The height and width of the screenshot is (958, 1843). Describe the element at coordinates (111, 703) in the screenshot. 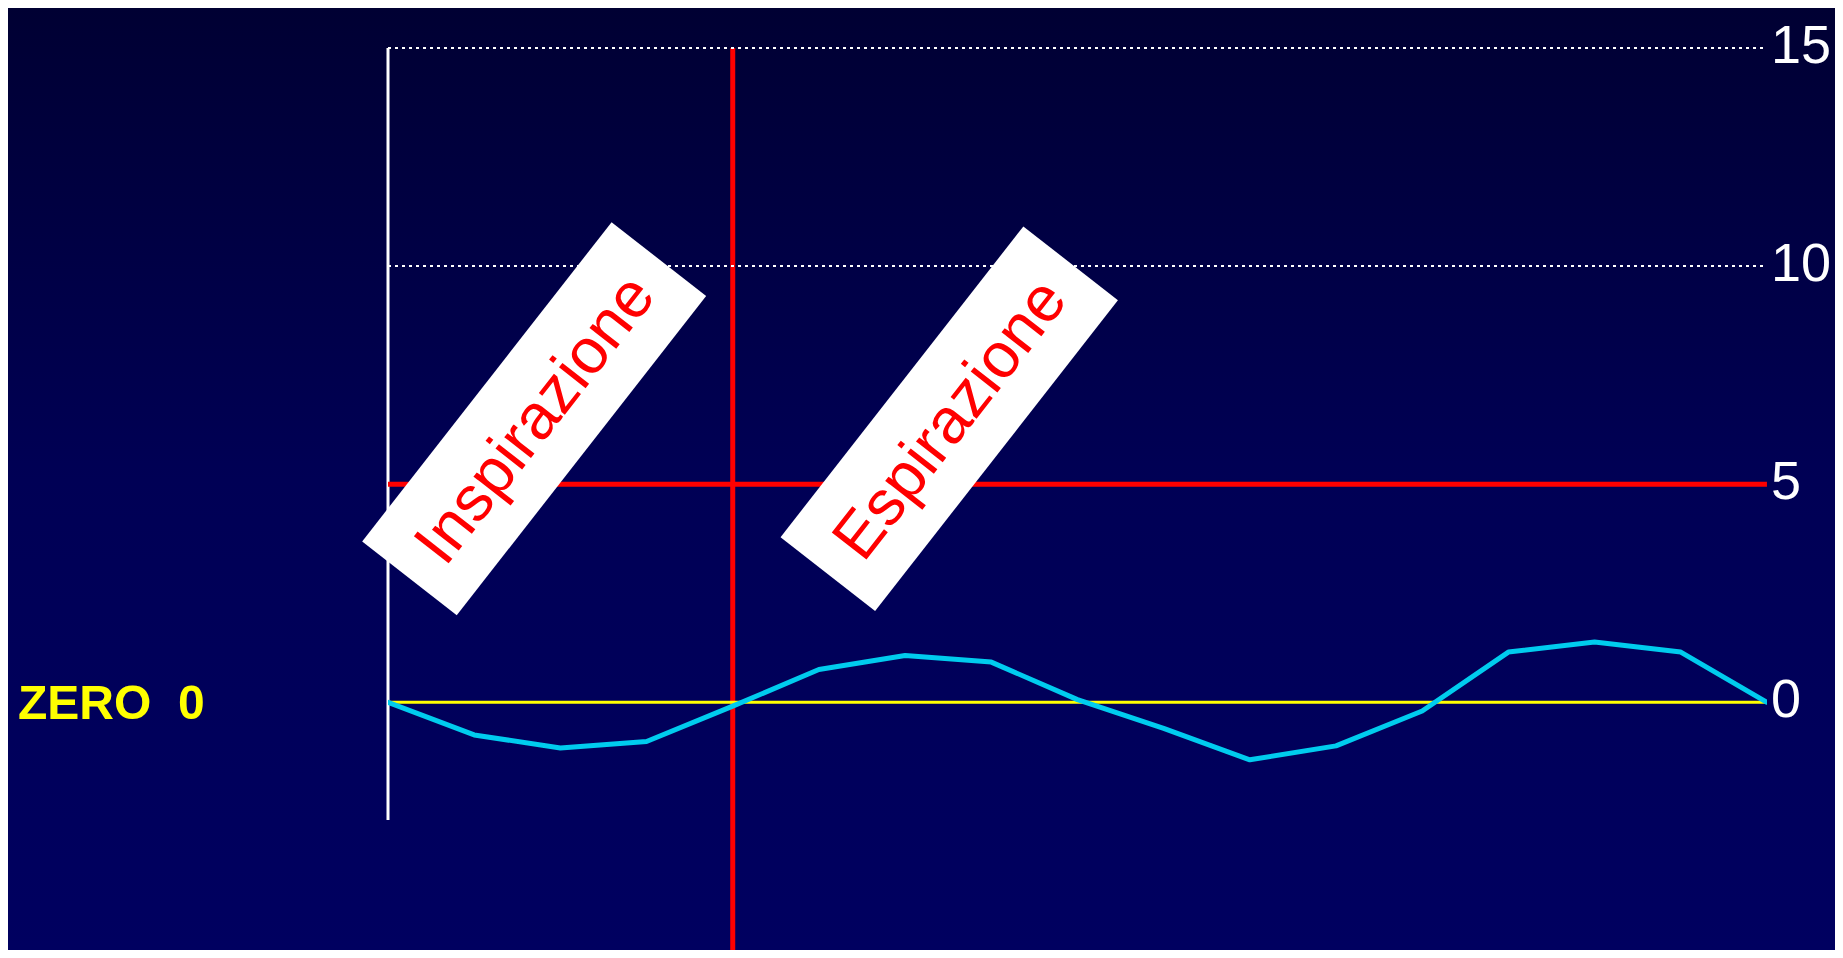

I see `ref-line-label: ZERO 0` at that location.